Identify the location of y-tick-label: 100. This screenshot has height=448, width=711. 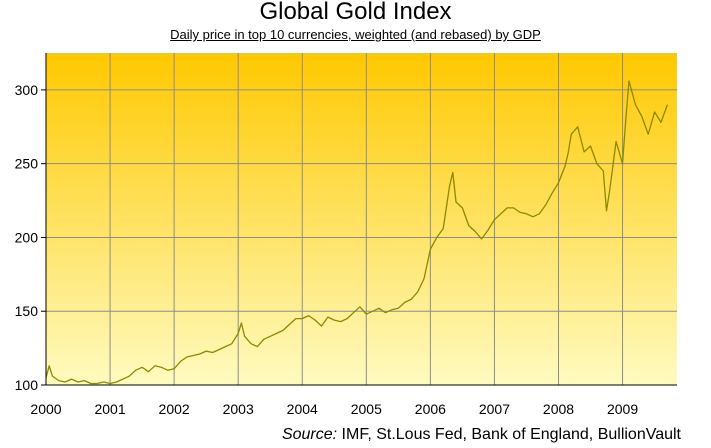
(27, 385).